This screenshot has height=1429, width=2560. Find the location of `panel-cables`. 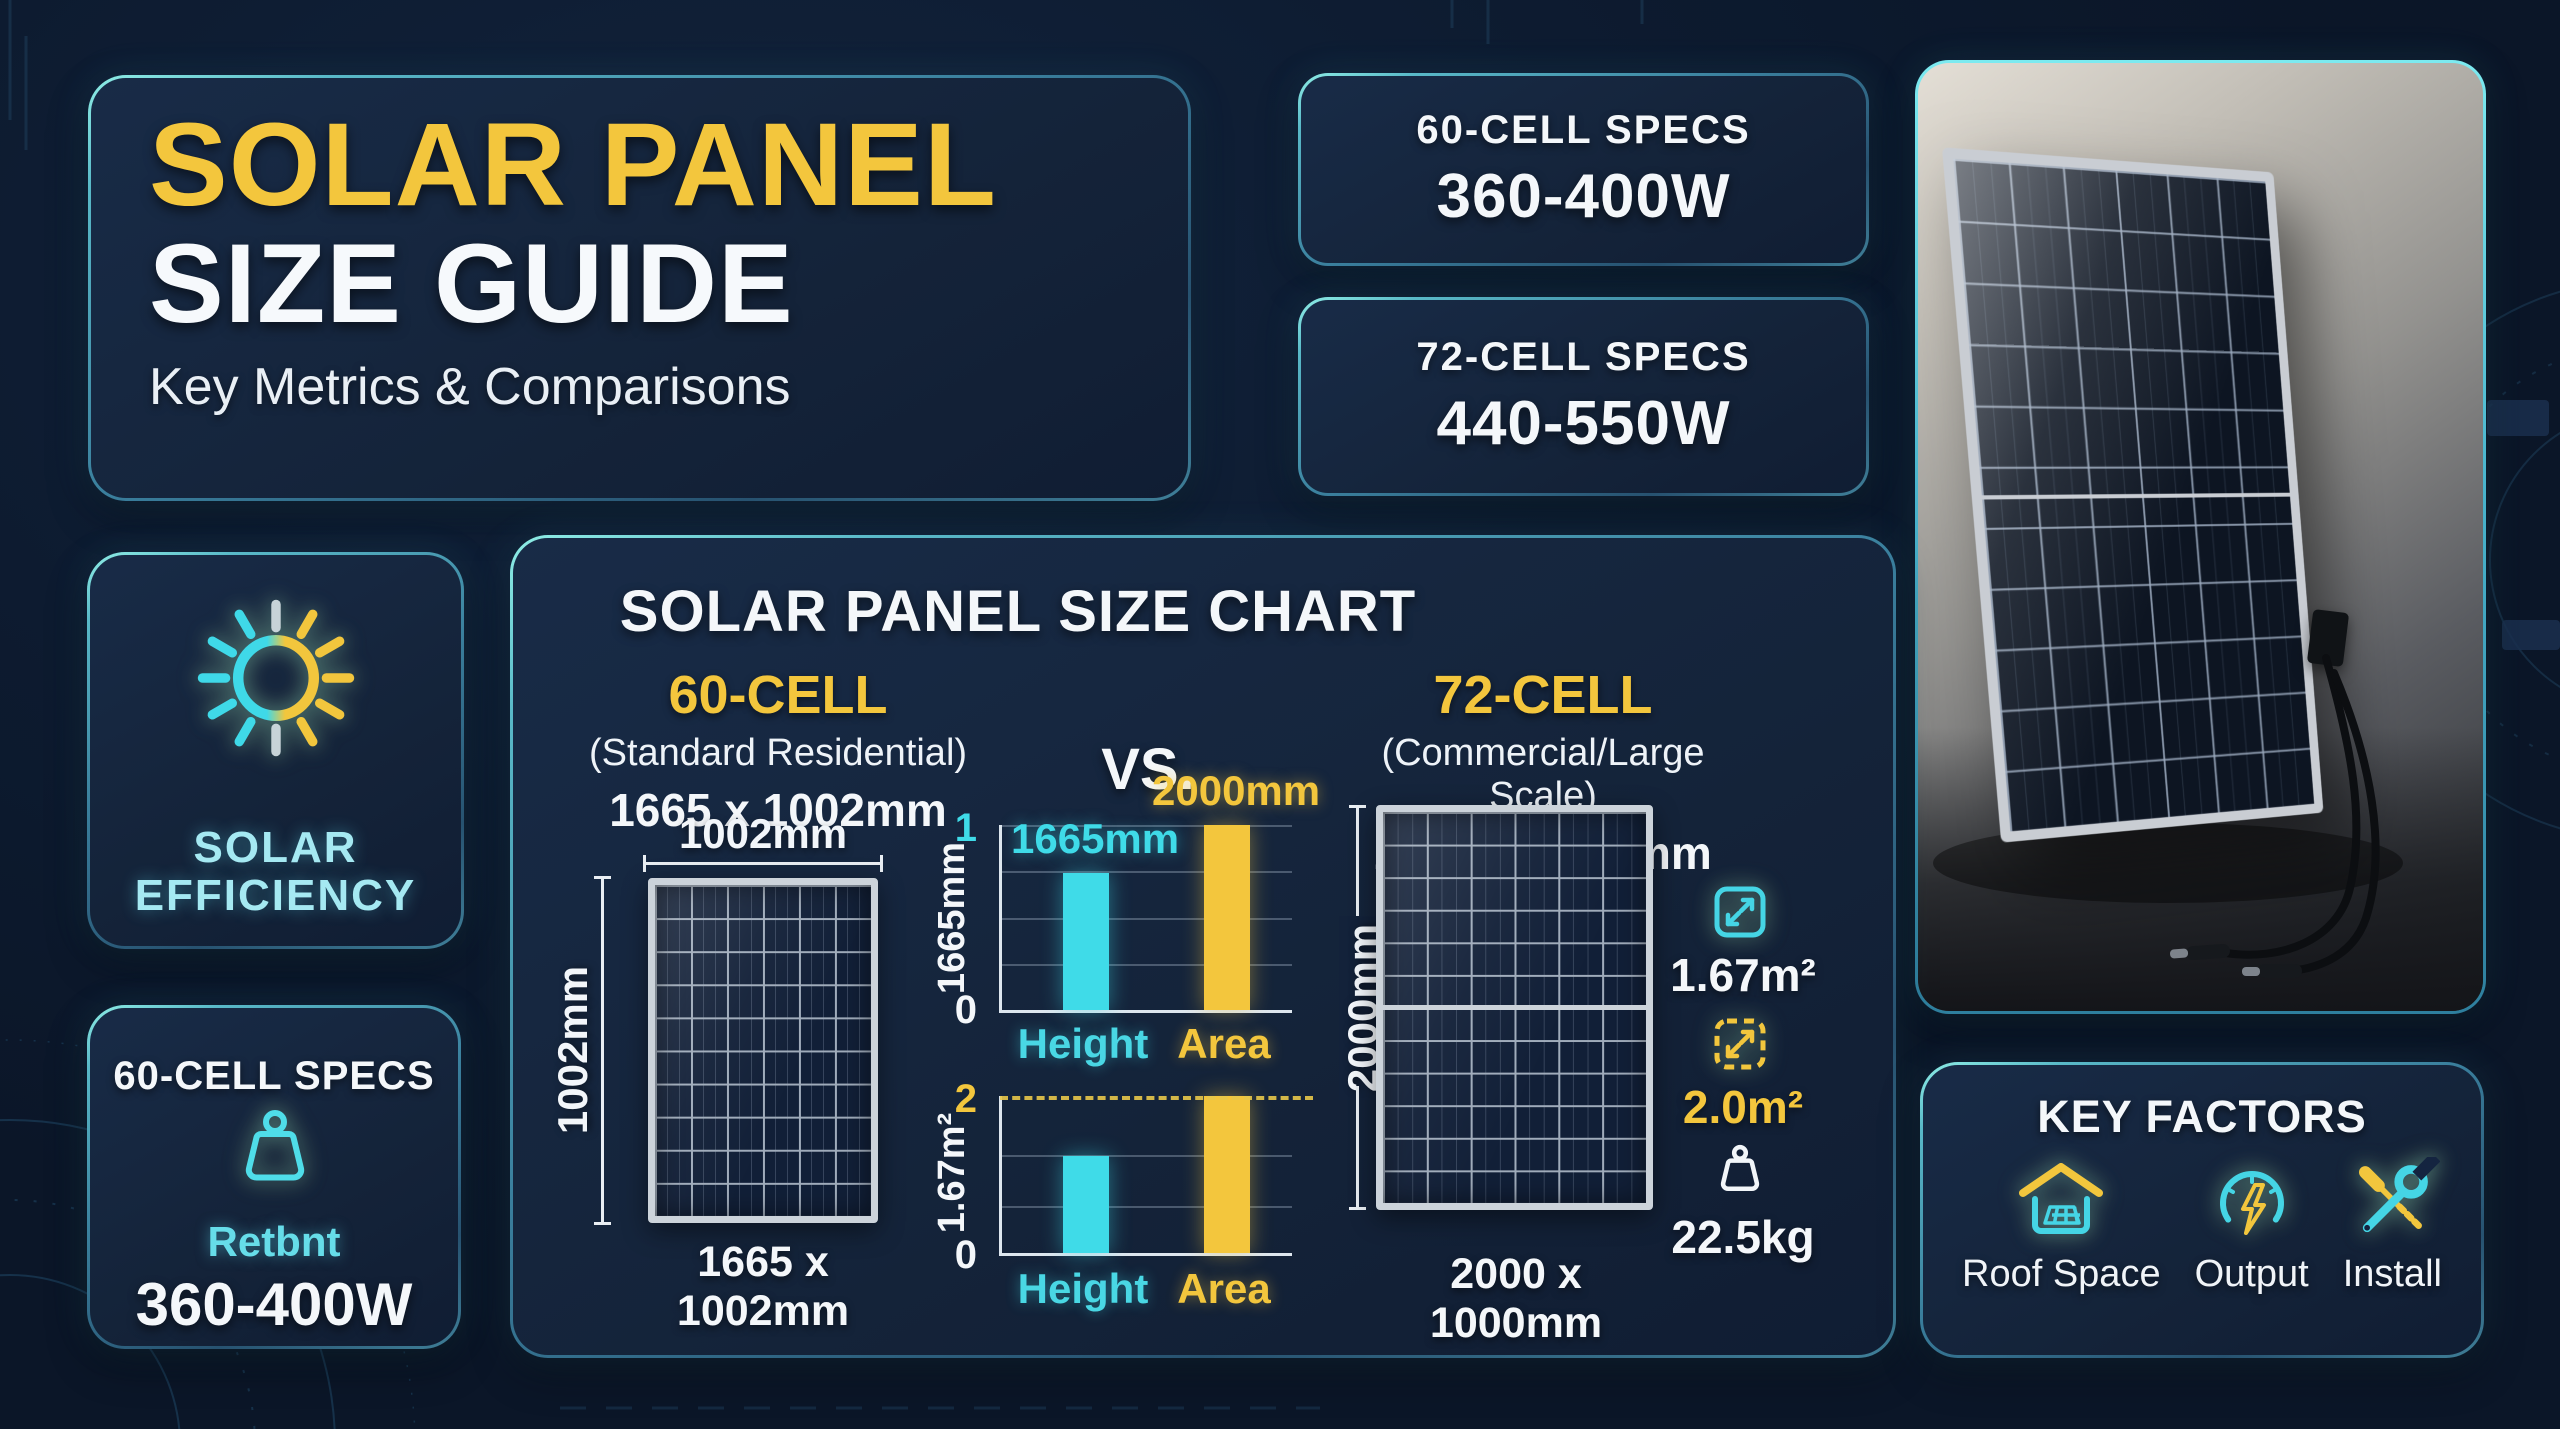

panel-cables is located at coordinates (2275, 816).